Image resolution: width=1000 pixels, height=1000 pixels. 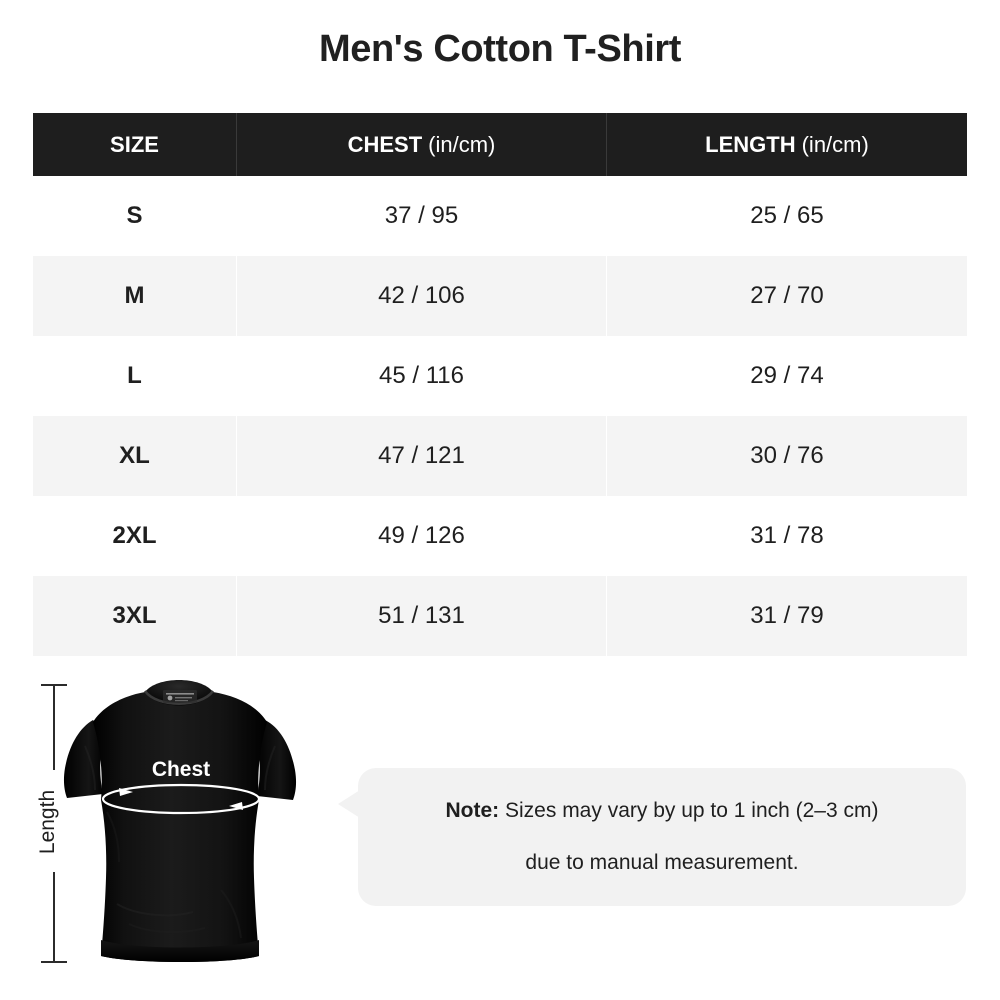 What do you see at coordinates (787, 535) in the screenshot?
I see `cell-length: 31 / 78` at bounding box center [787, 535].